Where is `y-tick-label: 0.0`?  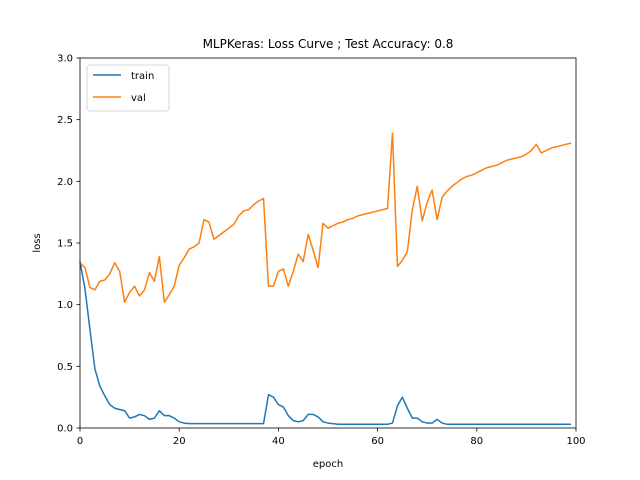
y-tick-label: 0.0 is located at coordinates (65, 429).